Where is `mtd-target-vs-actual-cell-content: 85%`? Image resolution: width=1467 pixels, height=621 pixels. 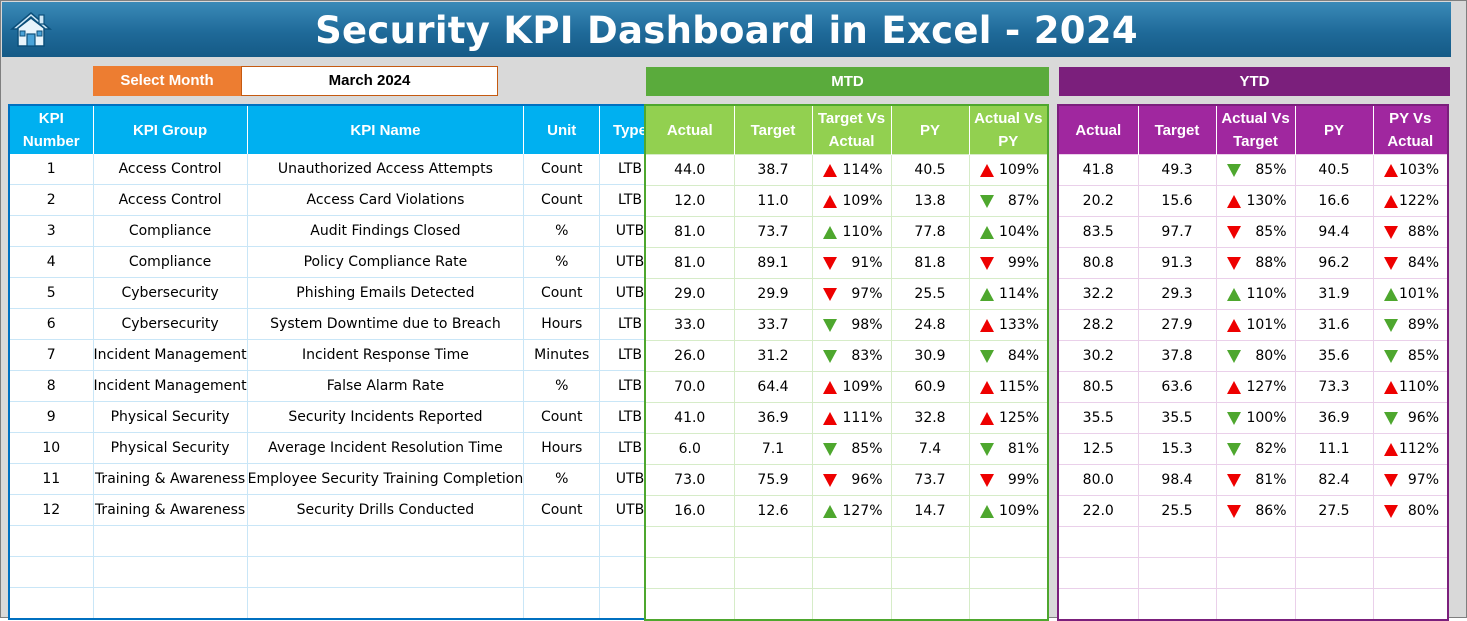
mtd-target-vs-actual-cell-content: 85% is located at coordinates (852, 449).